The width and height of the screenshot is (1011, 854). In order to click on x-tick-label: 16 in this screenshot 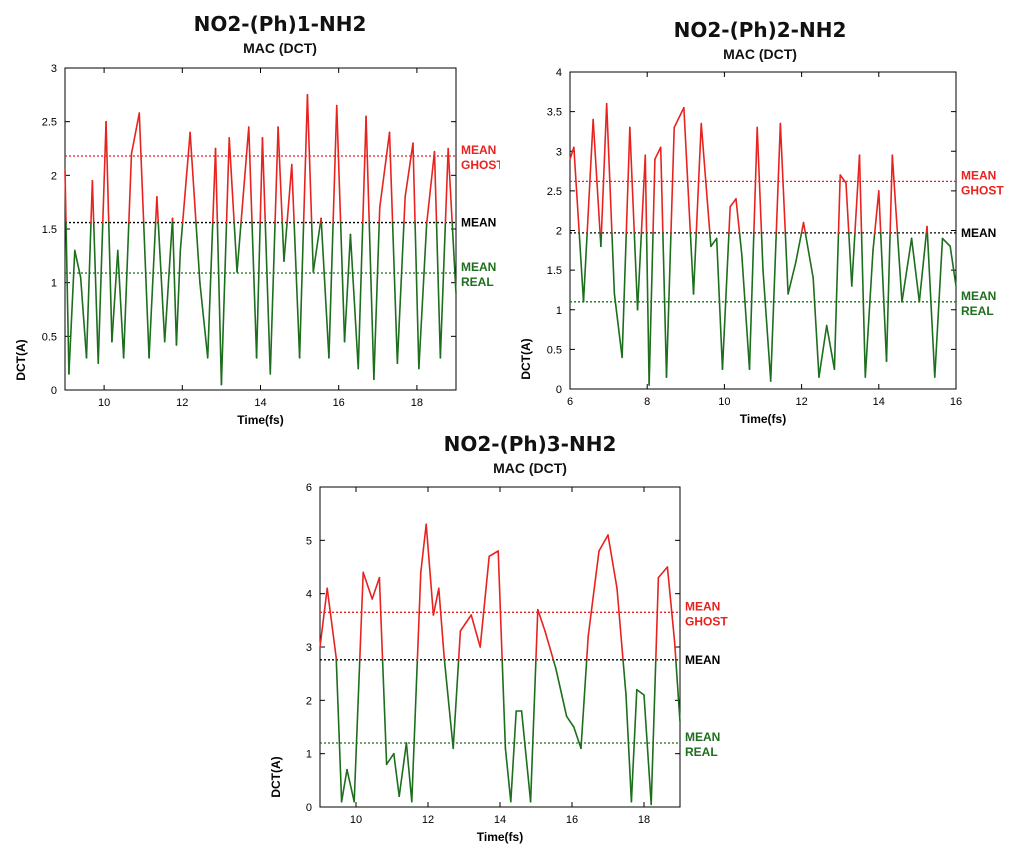, I will do `click(572, 820)`.